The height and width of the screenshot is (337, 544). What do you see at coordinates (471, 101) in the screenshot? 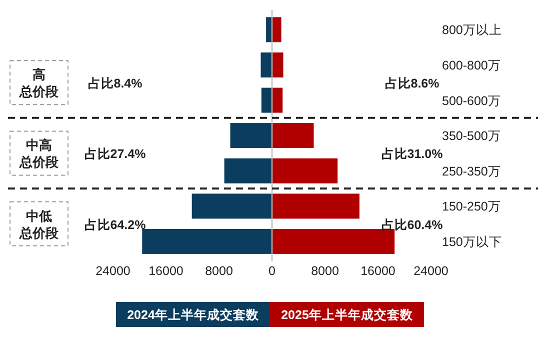
I see `y-tick-label: 500-600万` at bounding box center [471, 101].